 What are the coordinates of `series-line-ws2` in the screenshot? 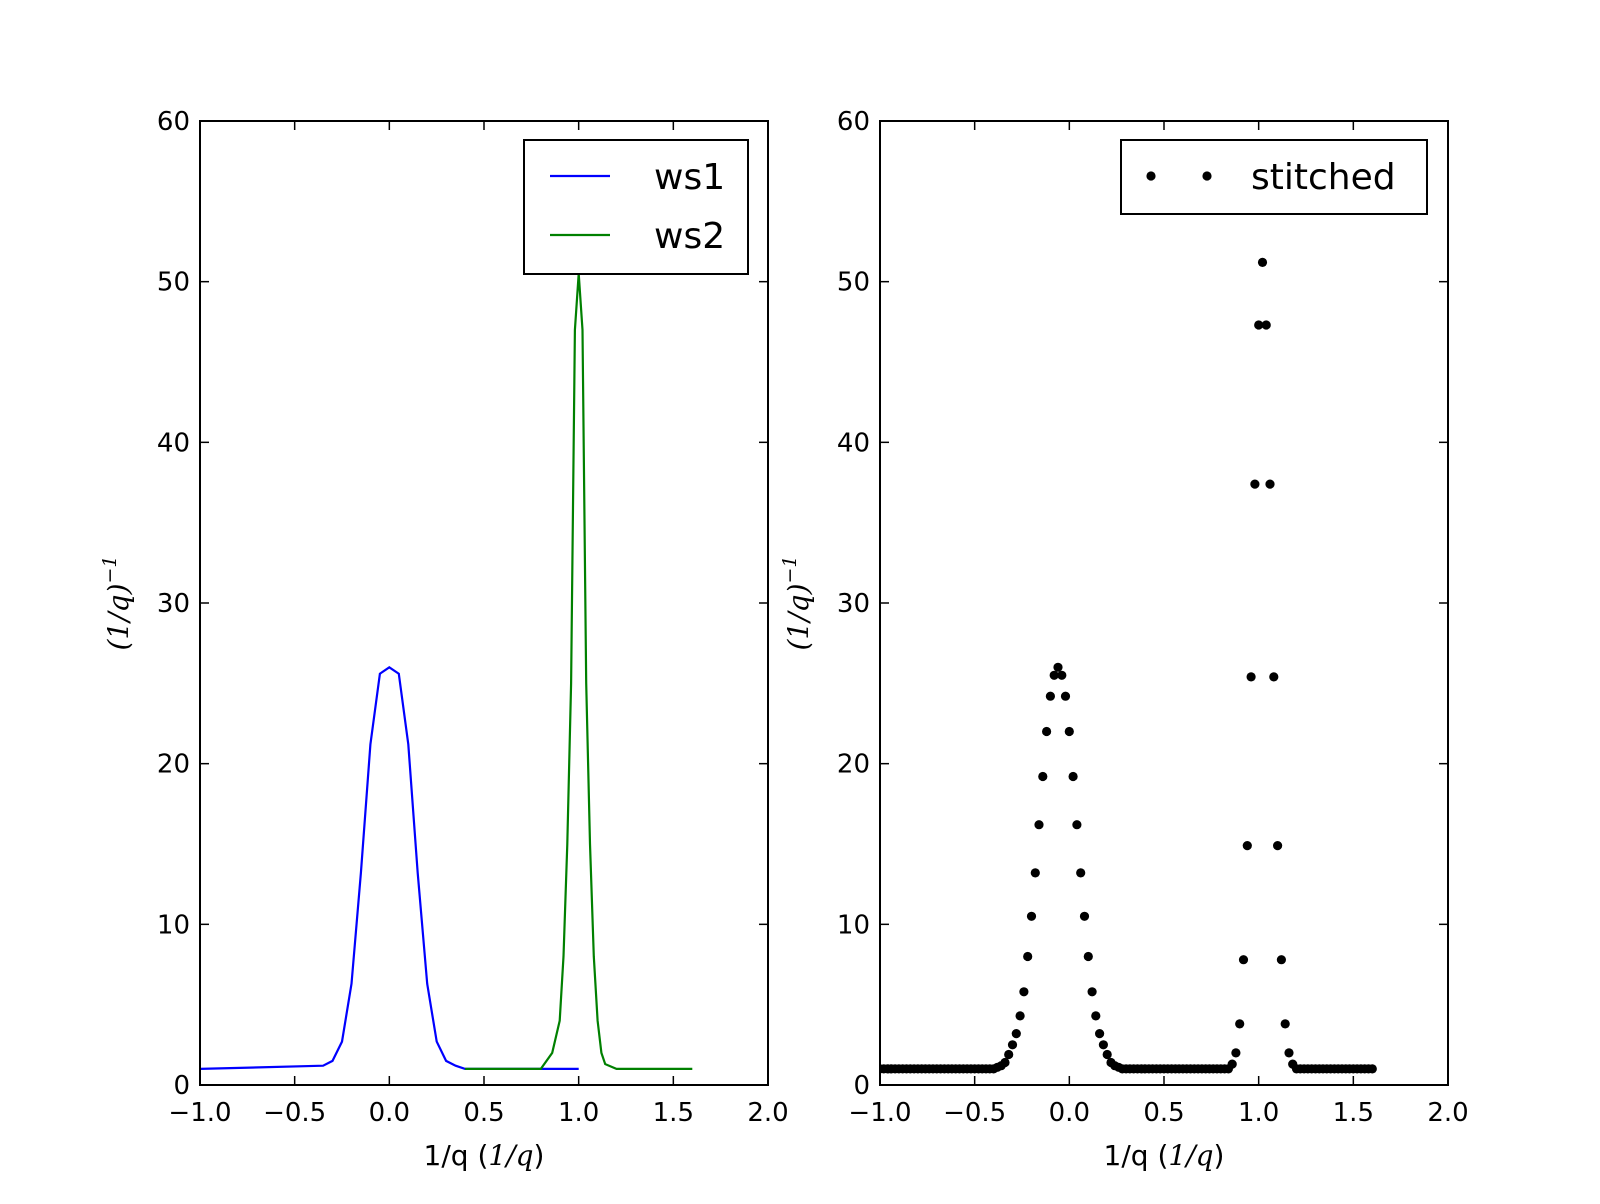 It's located at (579, 672).